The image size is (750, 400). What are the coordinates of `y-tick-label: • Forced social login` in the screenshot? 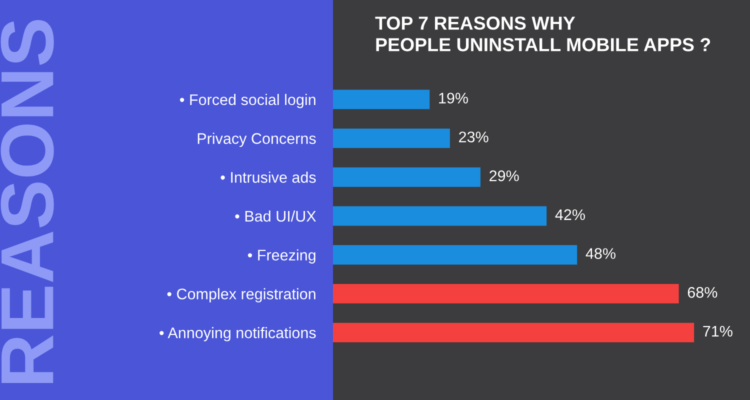 It's located at (248, 101).